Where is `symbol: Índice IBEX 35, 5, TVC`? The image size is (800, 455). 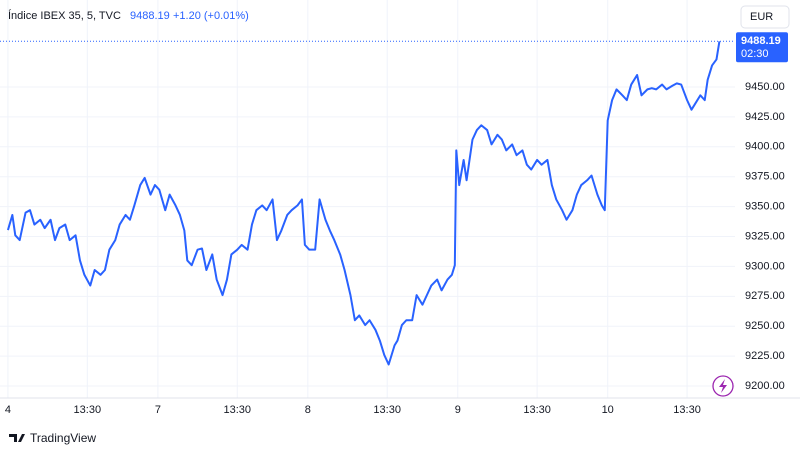 symbol: Índice IBEX 35, 5, TVC is located at coordinates (64, 15).